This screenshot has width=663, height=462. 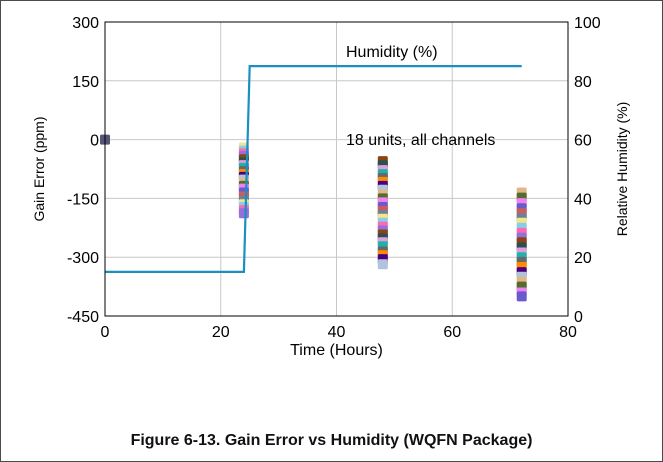 I want to click on y2-tick-label: 40, so click(x=583, y=199).